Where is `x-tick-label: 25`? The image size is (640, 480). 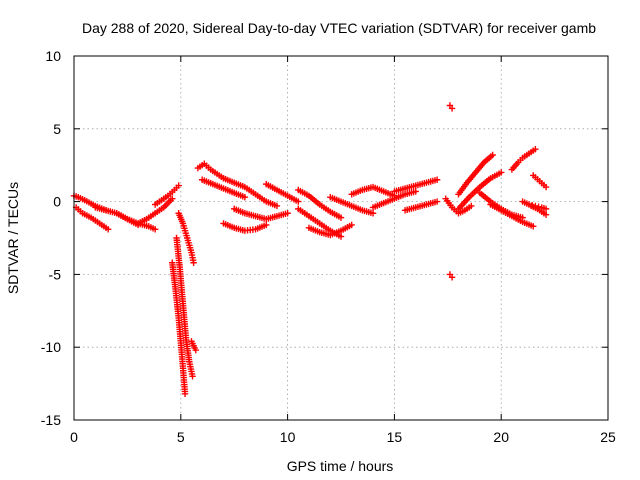
x-tick-label: 25 is located at coordinates (608, 437).